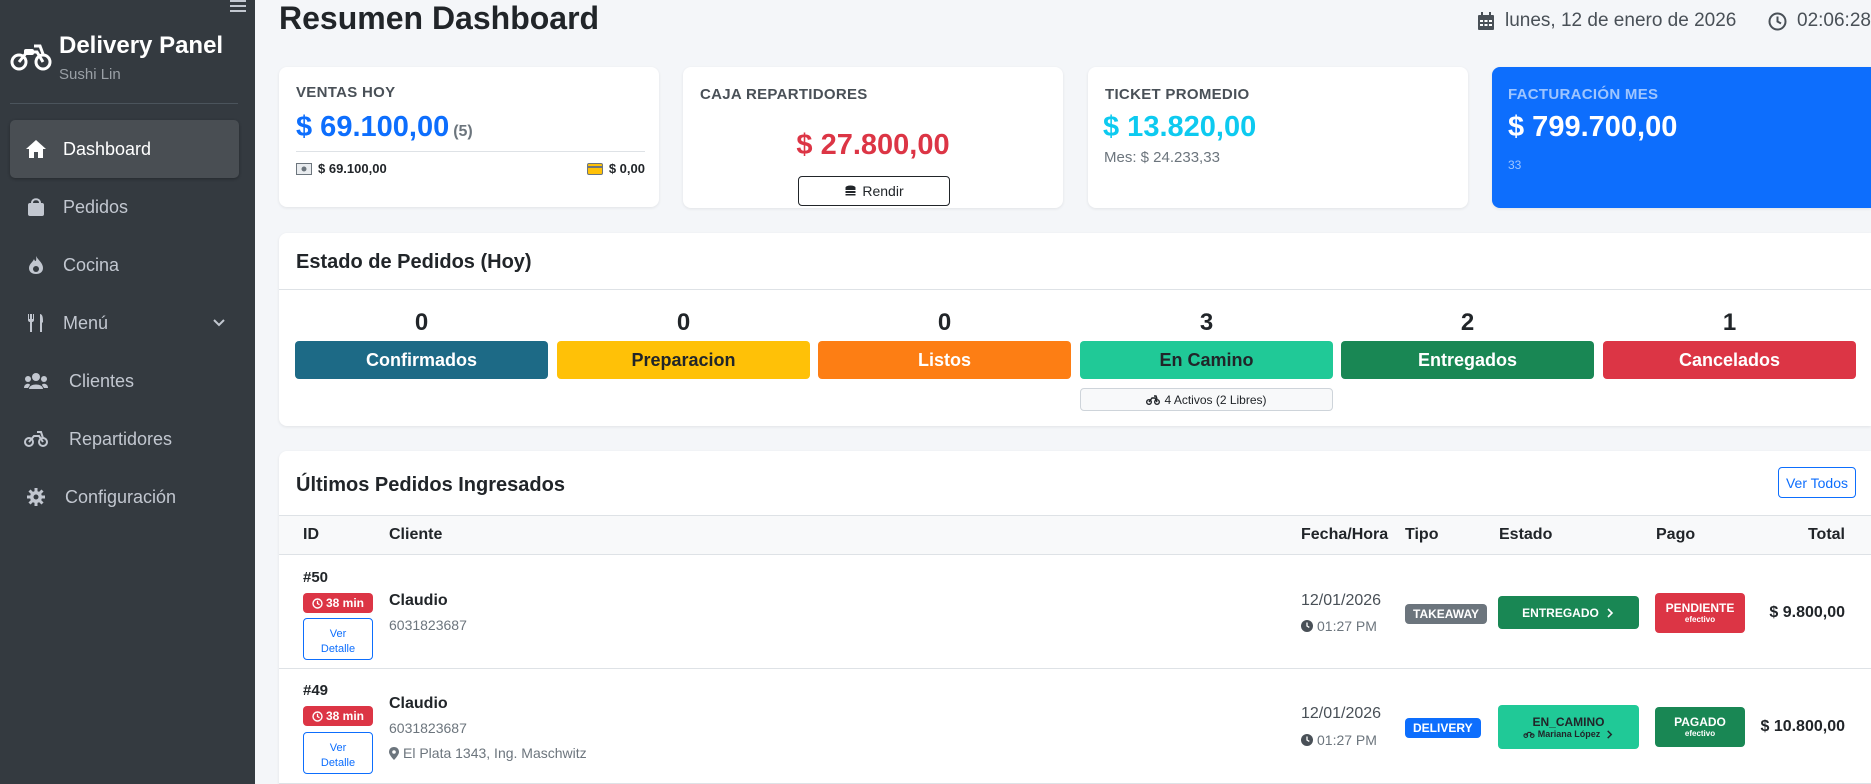 The image size is (1871, 784). Describe the element at coordinates (1162, 157) in the screenshot. I see `ticket-sub: Mes: $ 24.233,33` at that location.